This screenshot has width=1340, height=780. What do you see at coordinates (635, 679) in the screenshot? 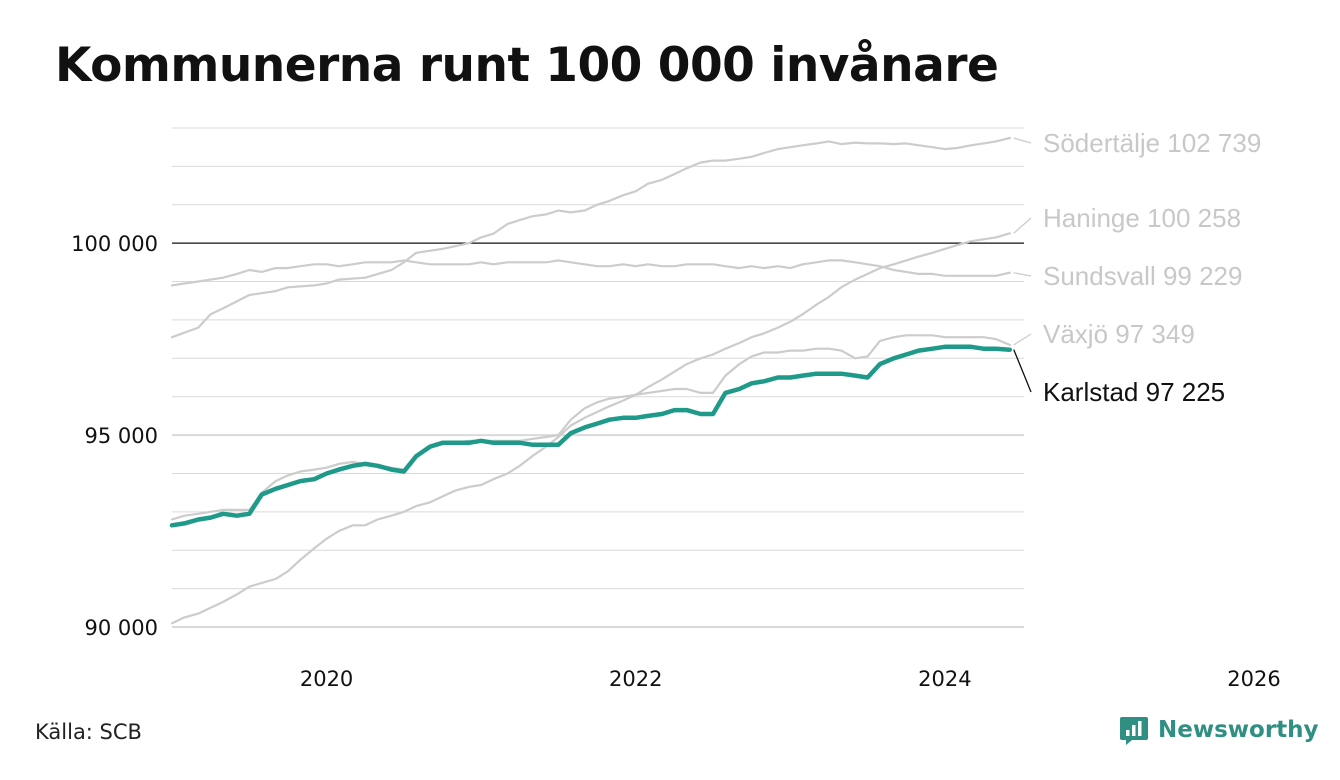
I see `x-tick-label: 2022` at bounding box center [635, 679].